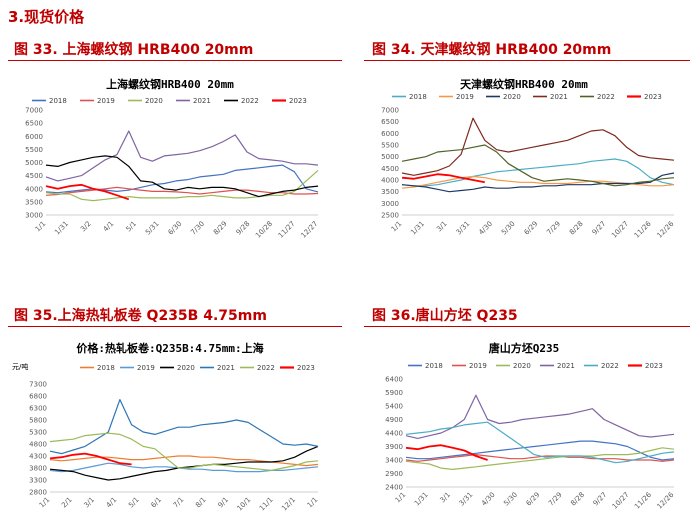  What do you see at coordinates (309, 230) in the screenshot?
I see `x-tick-label: 12/27` at bounding box center [309, 230].